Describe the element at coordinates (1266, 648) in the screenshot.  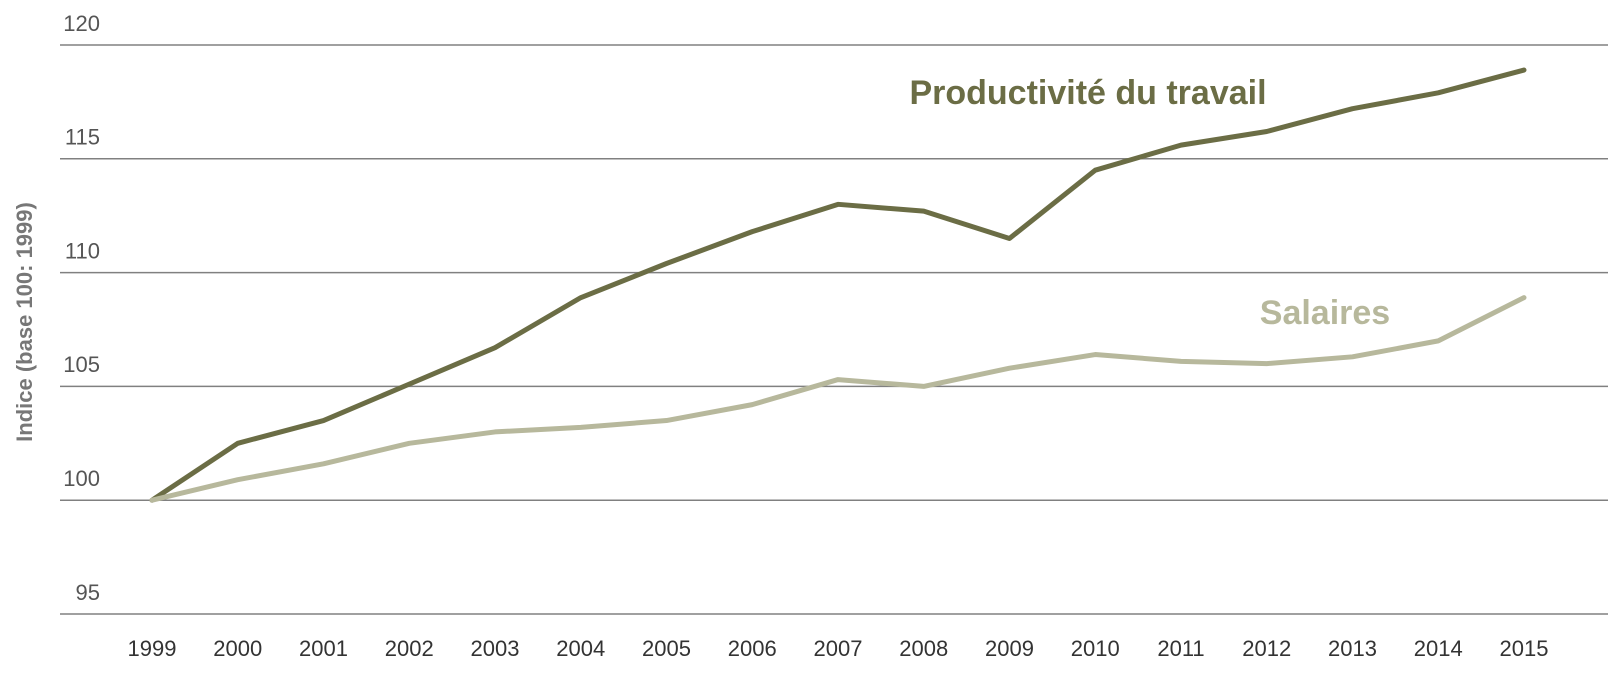
I see `x-tick-label: 2012` at that location.